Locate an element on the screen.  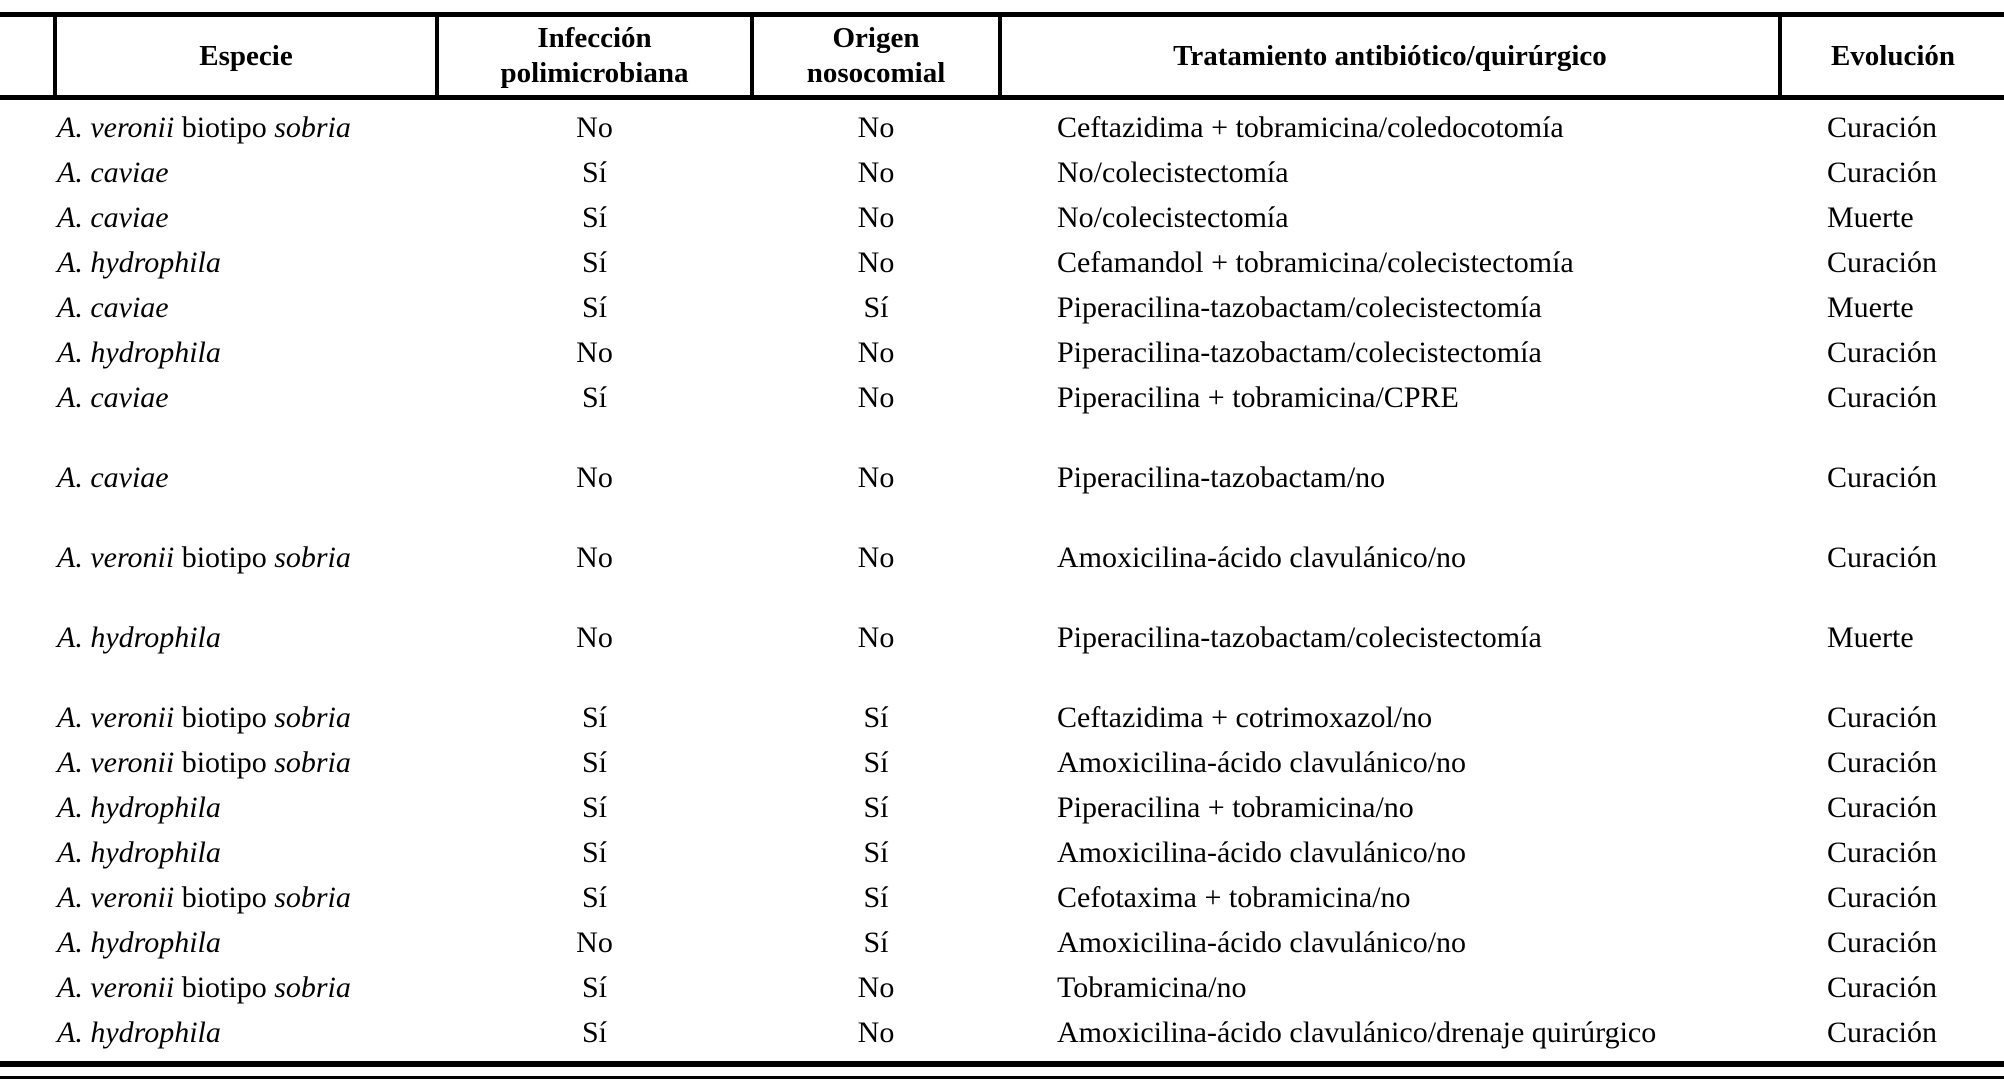
col-header-origen-line2: nosocomial is located at coordinates (876, 73).